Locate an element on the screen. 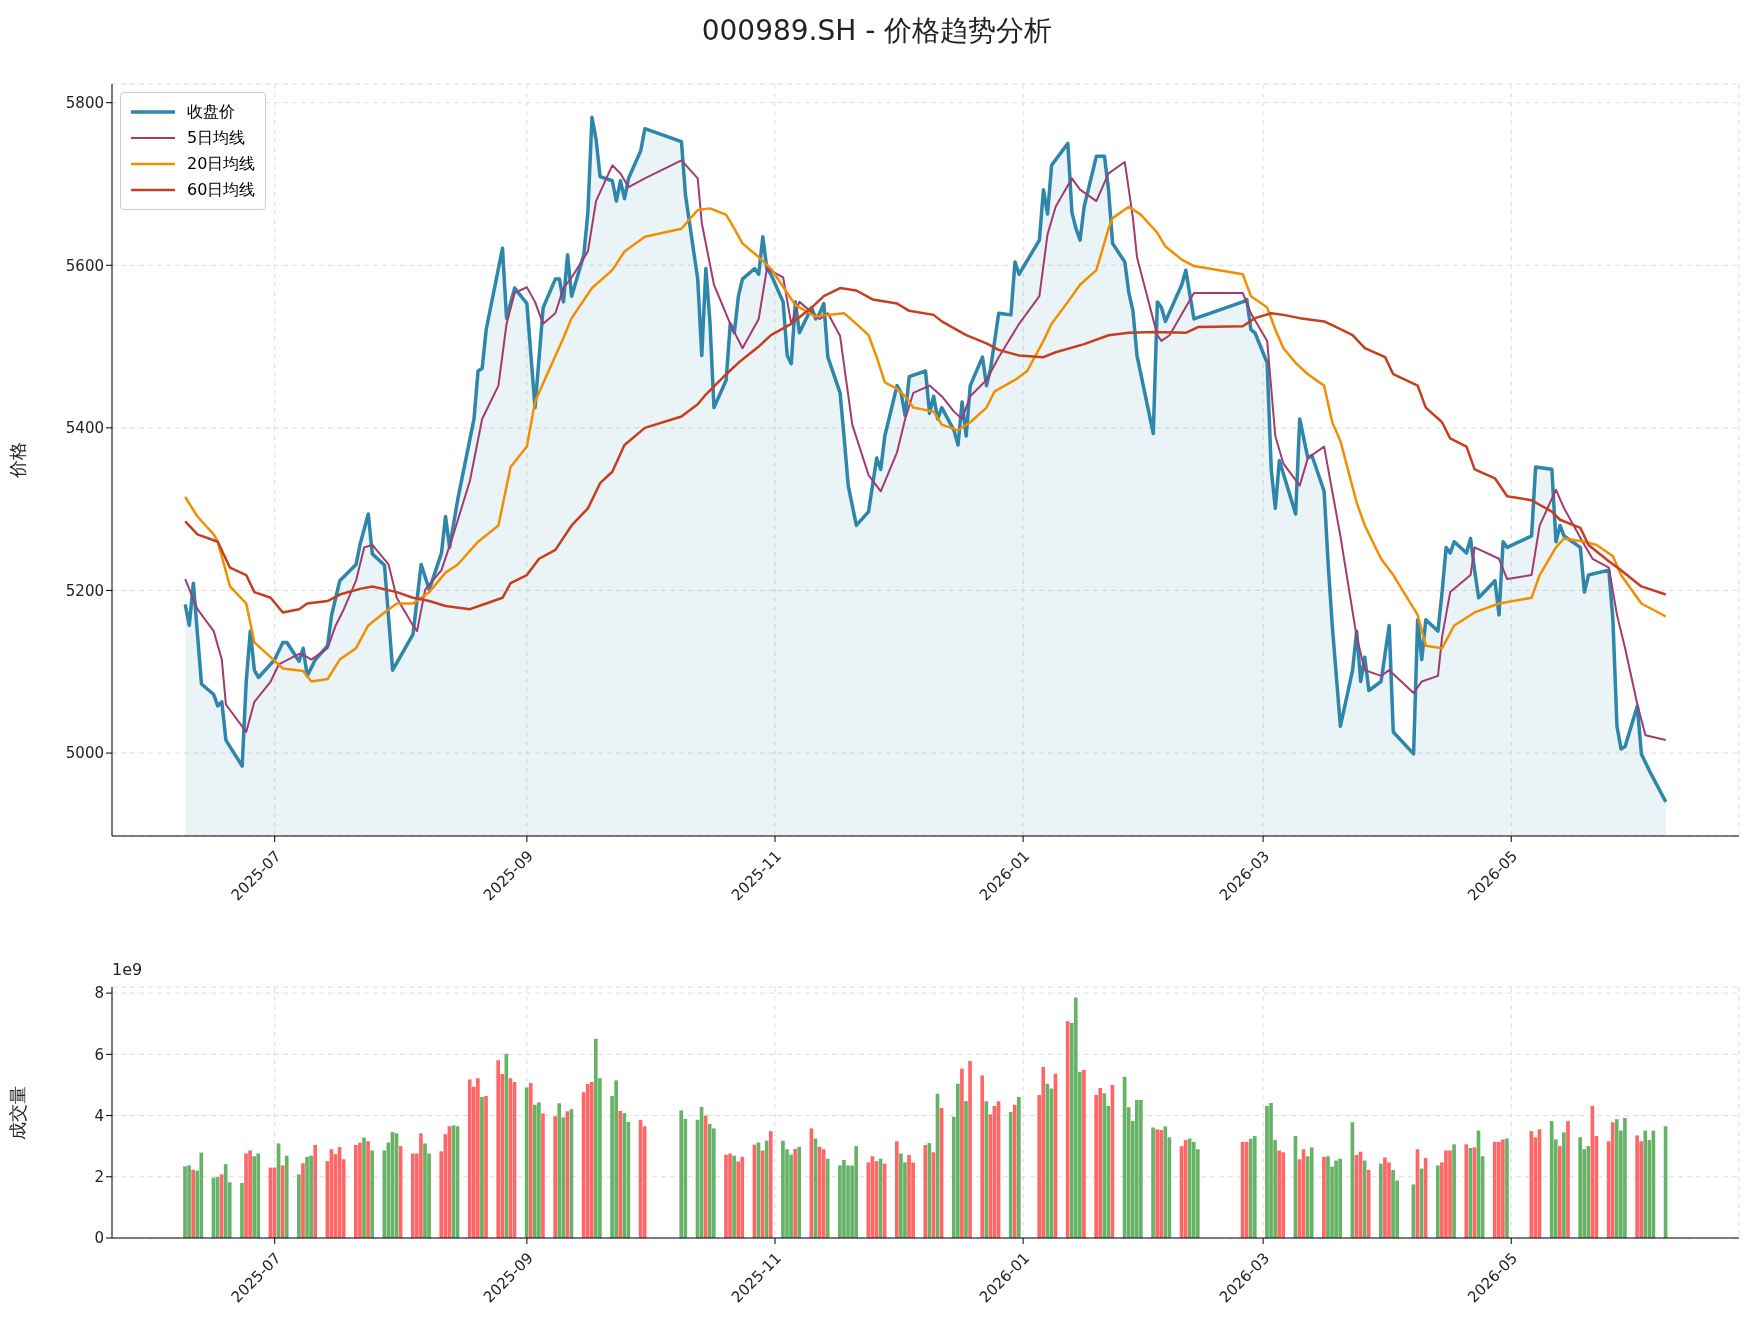  y-tick-label: 5200 is located at coordinates (84, 590).